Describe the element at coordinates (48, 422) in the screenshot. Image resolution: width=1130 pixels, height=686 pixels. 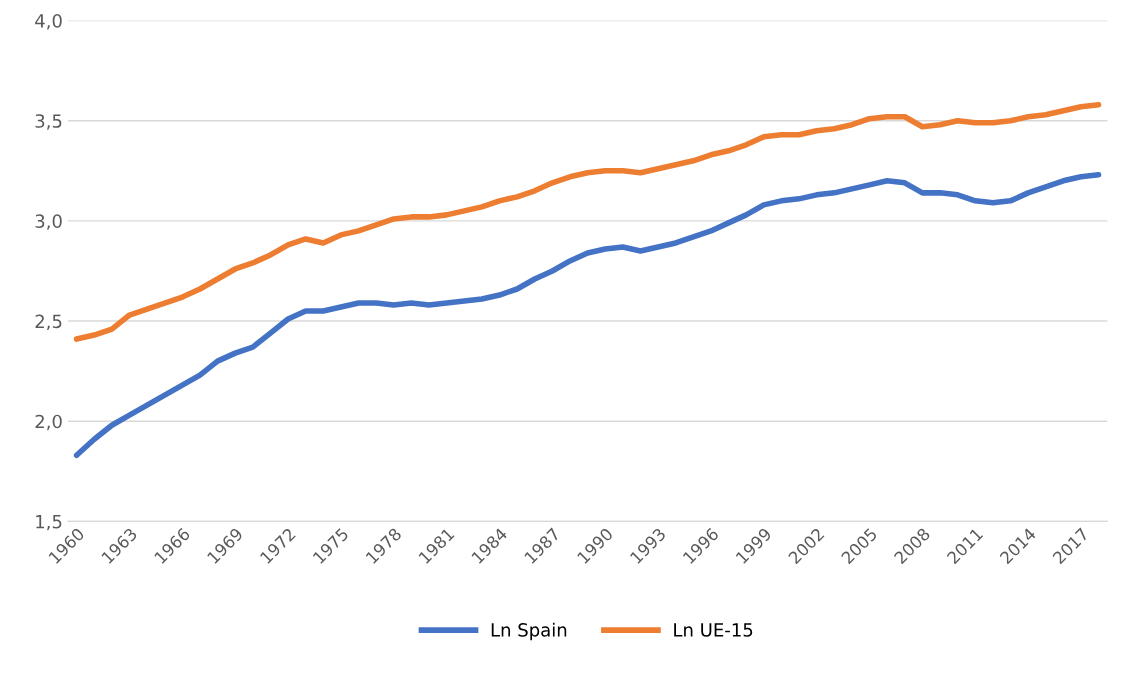
I see `y-tick-label: 2,0` at that location.